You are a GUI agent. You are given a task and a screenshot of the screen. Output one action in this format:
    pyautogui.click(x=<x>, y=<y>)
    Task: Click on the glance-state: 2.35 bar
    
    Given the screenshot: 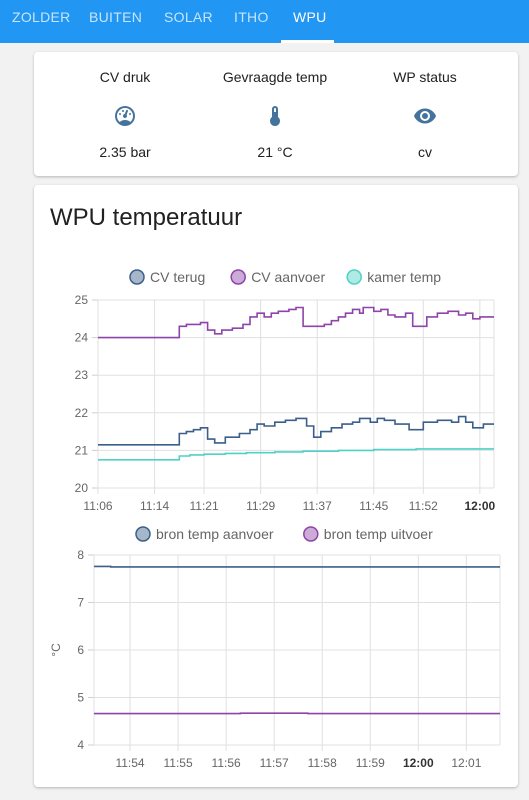 What is the action you would take?
    pyautogui.click(x=125, y=152)
    